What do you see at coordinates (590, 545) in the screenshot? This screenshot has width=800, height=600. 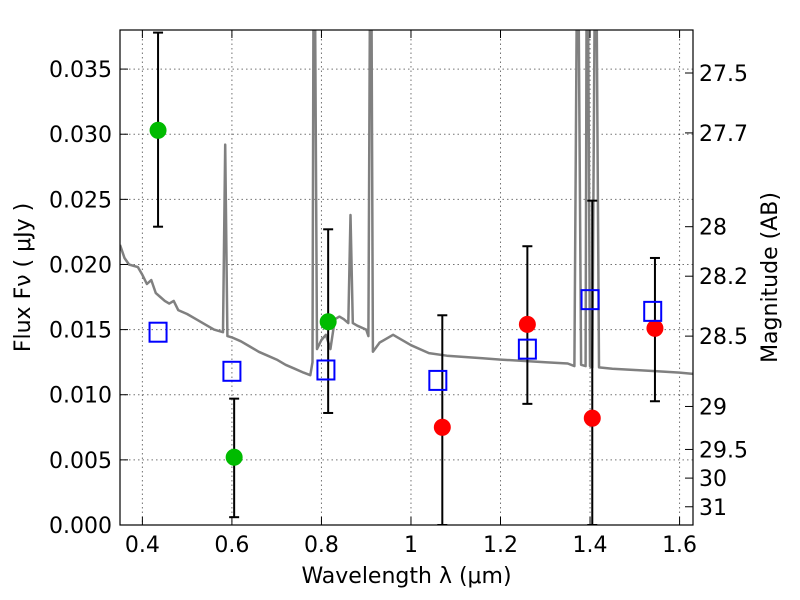 I see `x-tick-label: 1.4` at bounding box center [590, 545].